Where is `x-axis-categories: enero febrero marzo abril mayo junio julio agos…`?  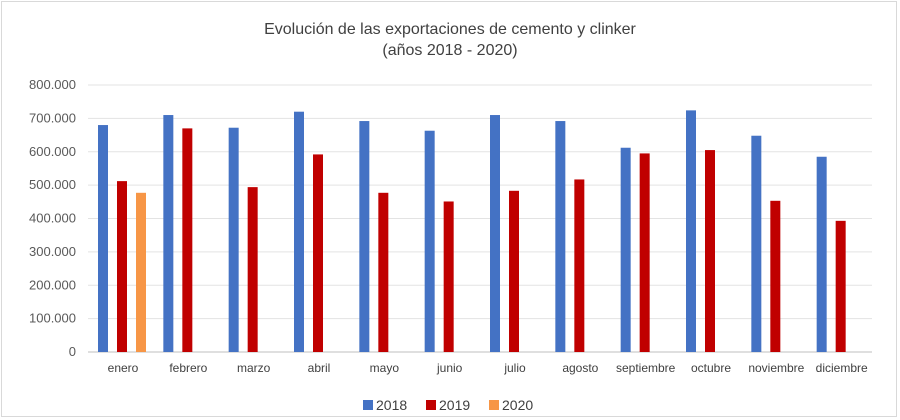
x-axis-categories: enero febrero marzo abril mayo junio julio agos… is located at coordinates (488, 368).